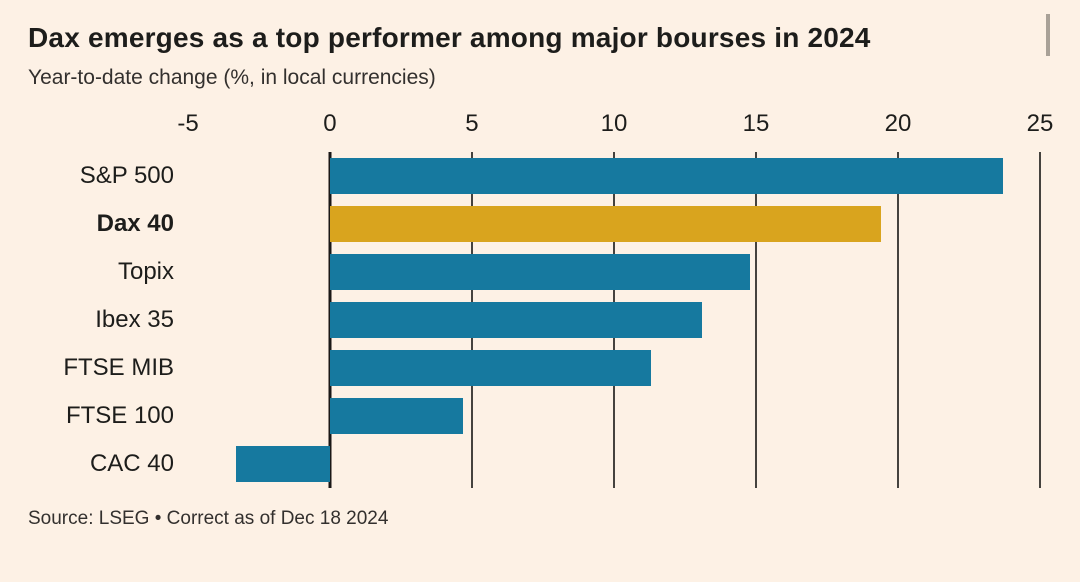 Image resolution: width=1080 pixels, height=582 pixels. What do you see at coordinates (126, 175) in the screenshot?
I see `category-label: S&P 500` at bounding box center [126, 175].